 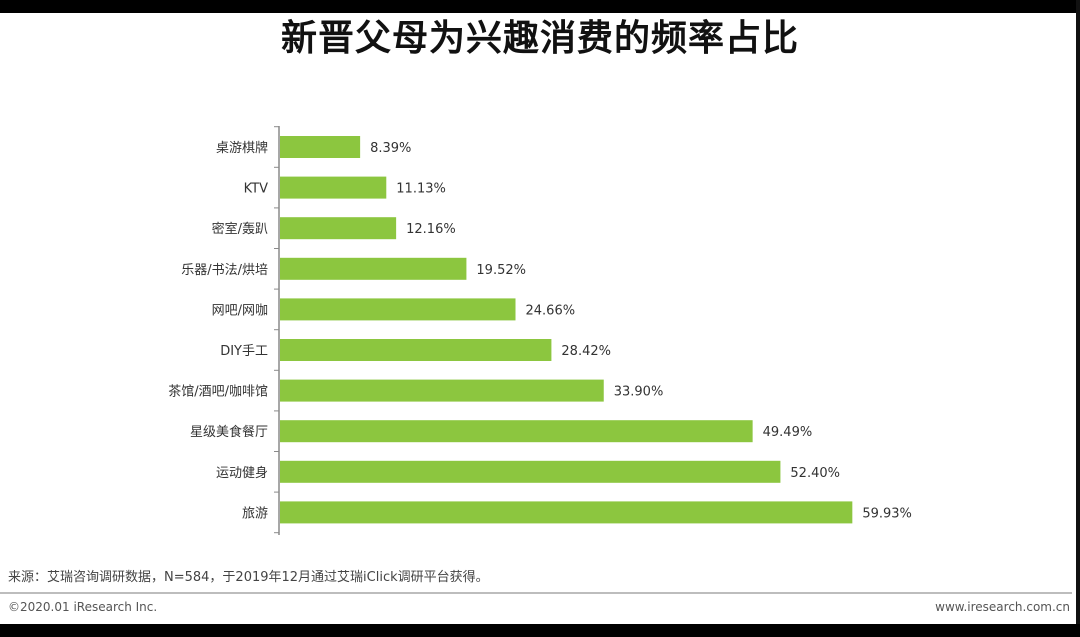 What do you see at coordinates (501, 270) in the screenshot?
I see `value-label: 19.52%` at bounding box center [501, 270].